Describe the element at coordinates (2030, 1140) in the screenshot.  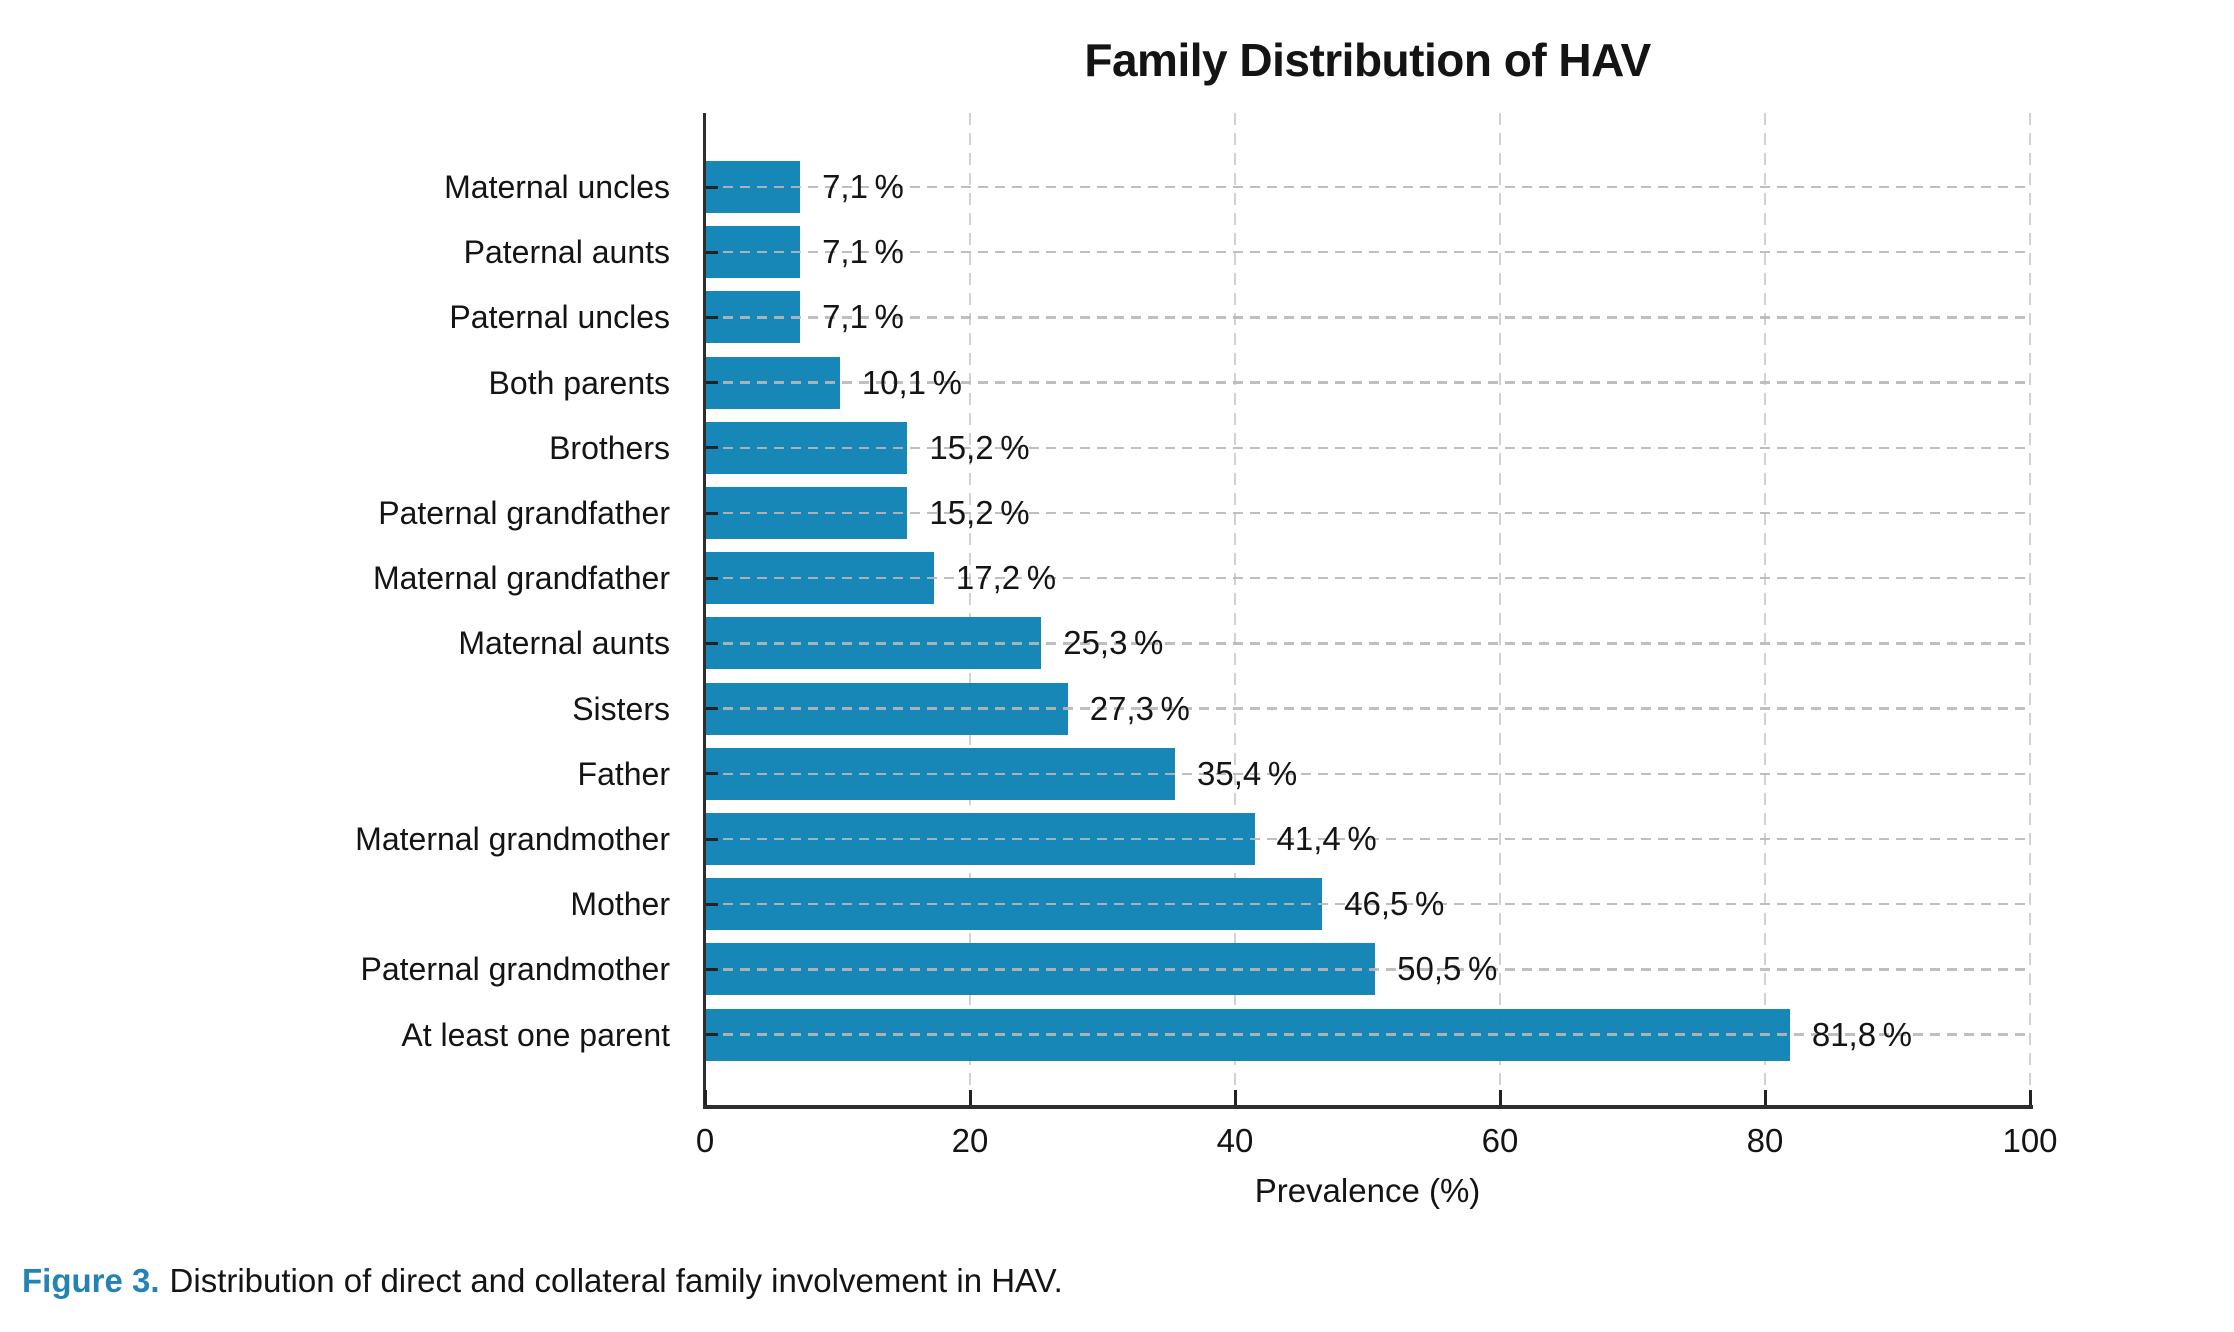
I see `x-tick-label: 100` at that location.